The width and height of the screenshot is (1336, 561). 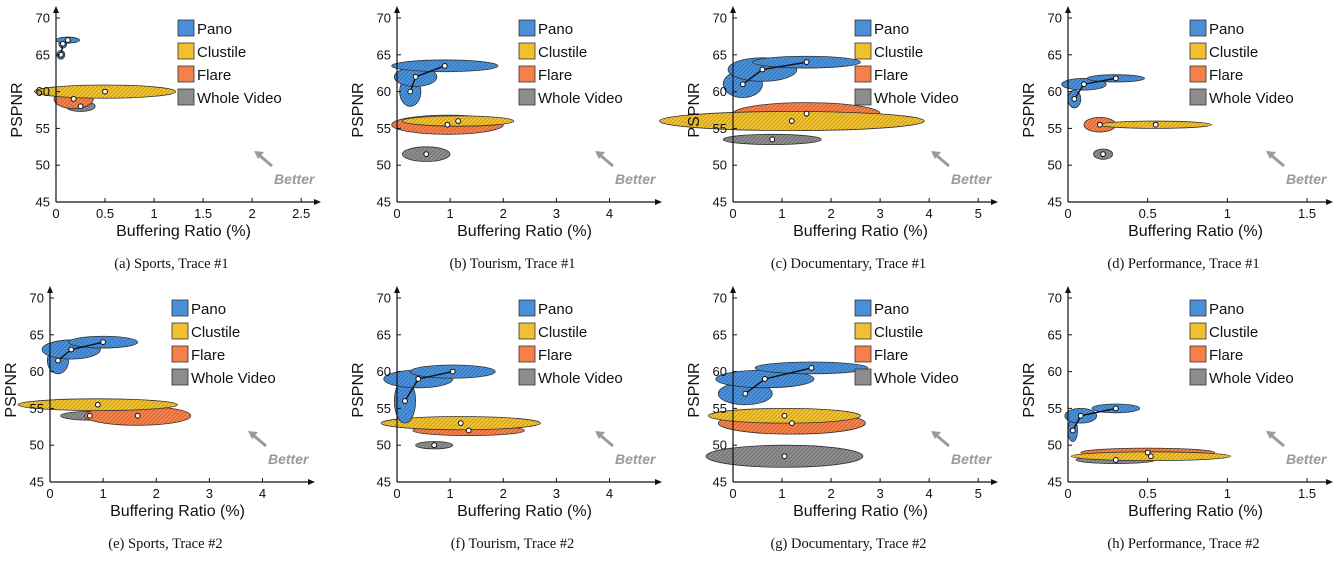 What do you see at coordinates (1307, 493) in the screenshot?
I see `x-tick-label: 1.5` at bounding box center [1307, 493].